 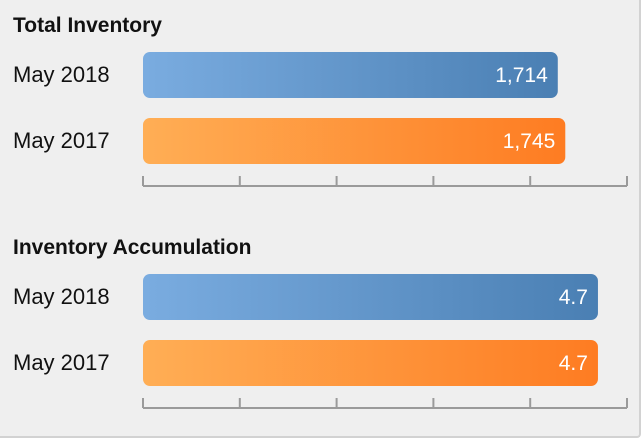 I want to click on chart-title-total-inventory: Total Inventory, so click(x=87, y=25).